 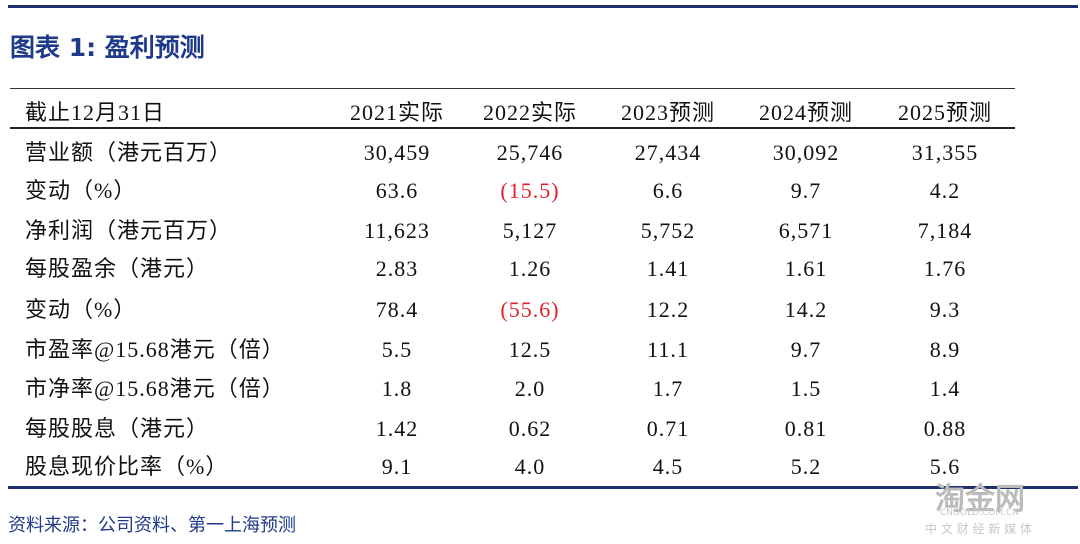 What do you see at coordinates (397, 309) in the screenshot?
I see `cell-value: 78.4` at bounding box center [397, 309].